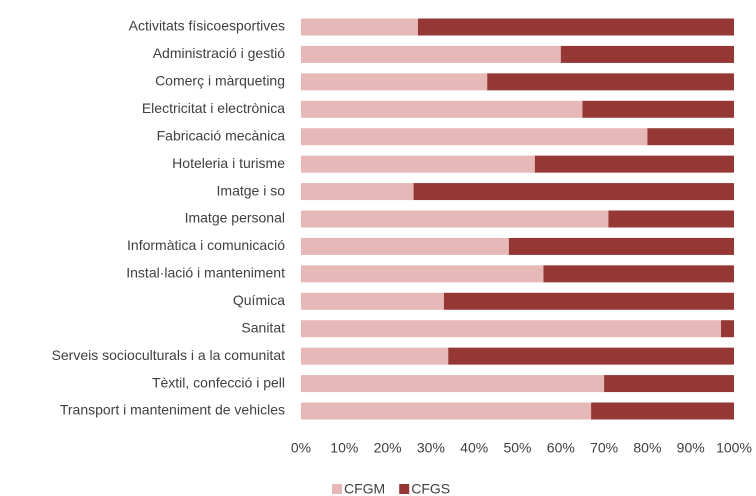 This screenshot has height=496, width=756. What do you see at coordinates (218, 382) in the screenshot?
I see `y-tick-label: Tèxtil, confecció i pell` at bounding box center [218, 382].